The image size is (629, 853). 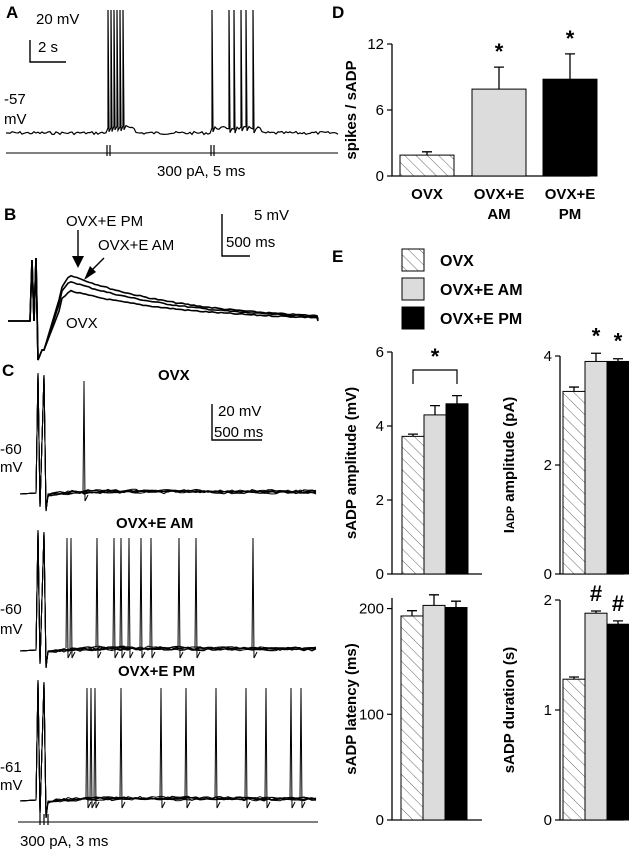 I want to click on panel-c-unit-2: mV, so click(x=11, y=629).